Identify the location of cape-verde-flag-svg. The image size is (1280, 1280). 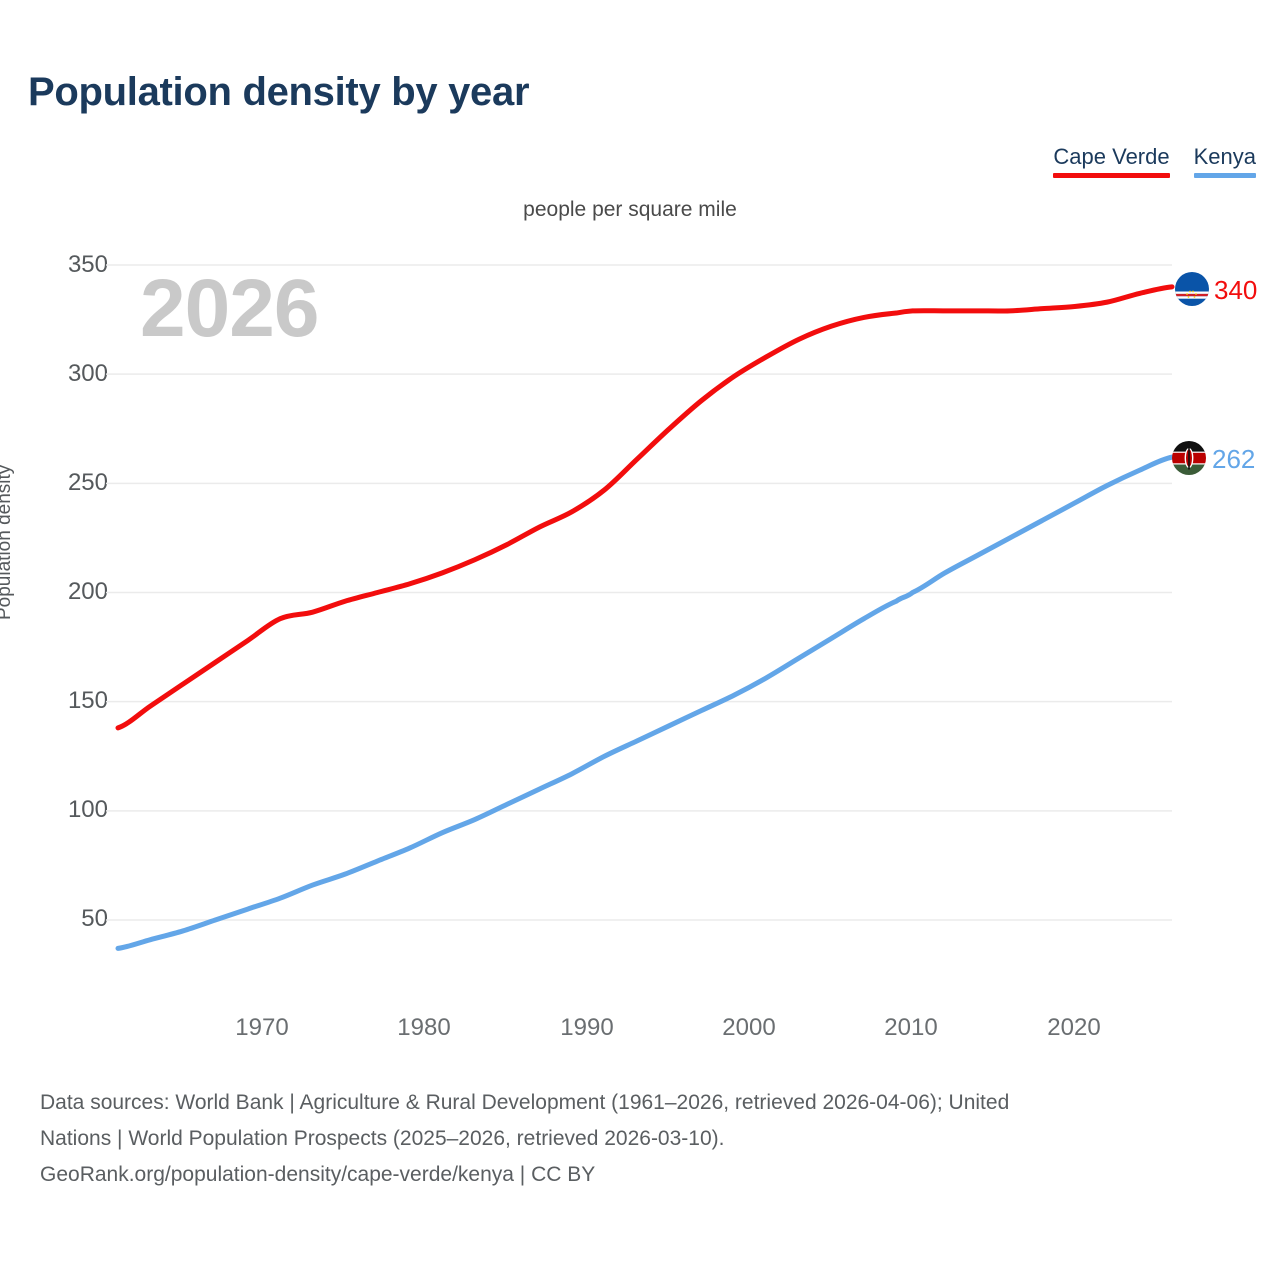
(1192, 289).